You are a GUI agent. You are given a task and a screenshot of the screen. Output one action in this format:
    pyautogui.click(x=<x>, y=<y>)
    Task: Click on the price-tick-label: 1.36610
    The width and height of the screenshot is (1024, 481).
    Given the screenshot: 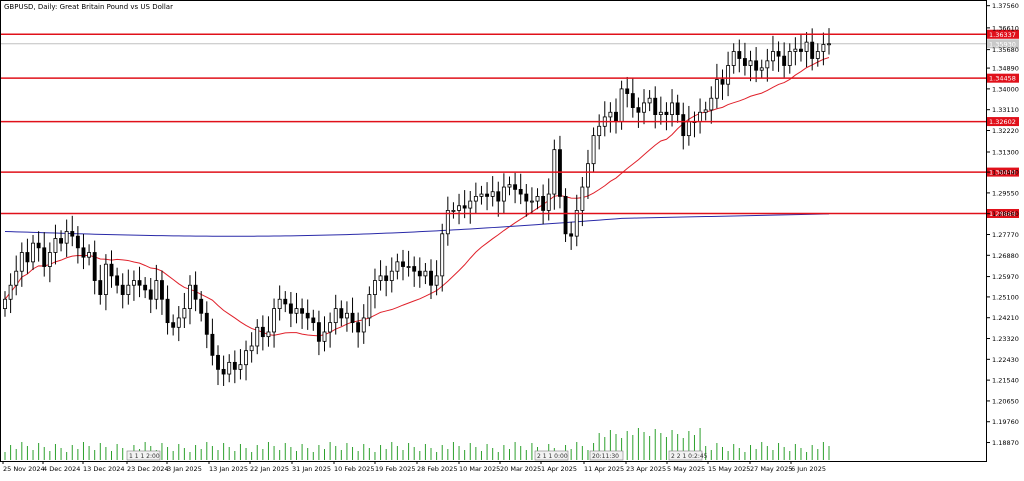 What is the action you would take?
    pyautogui.click(x=1005, y=28)
    